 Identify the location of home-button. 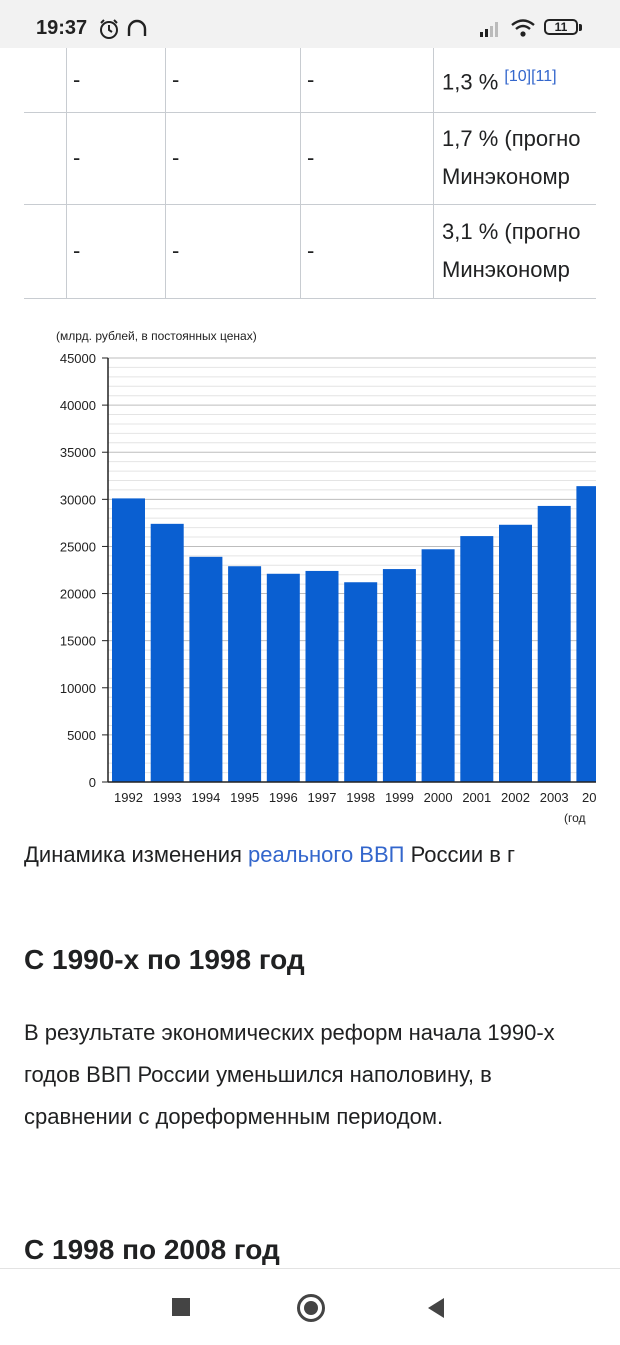
(311, 1308).